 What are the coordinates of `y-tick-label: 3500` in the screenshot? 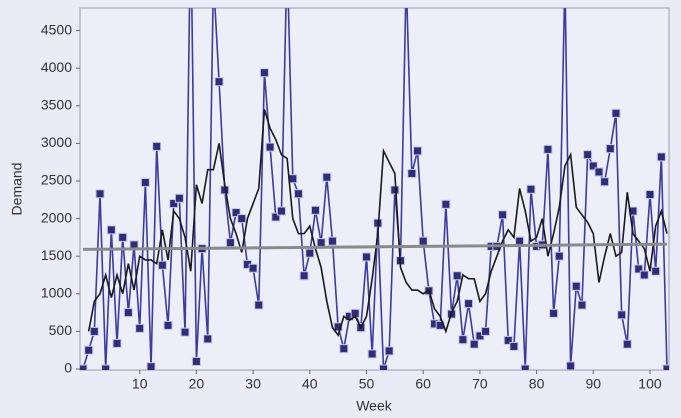 It's located at (56, 104).